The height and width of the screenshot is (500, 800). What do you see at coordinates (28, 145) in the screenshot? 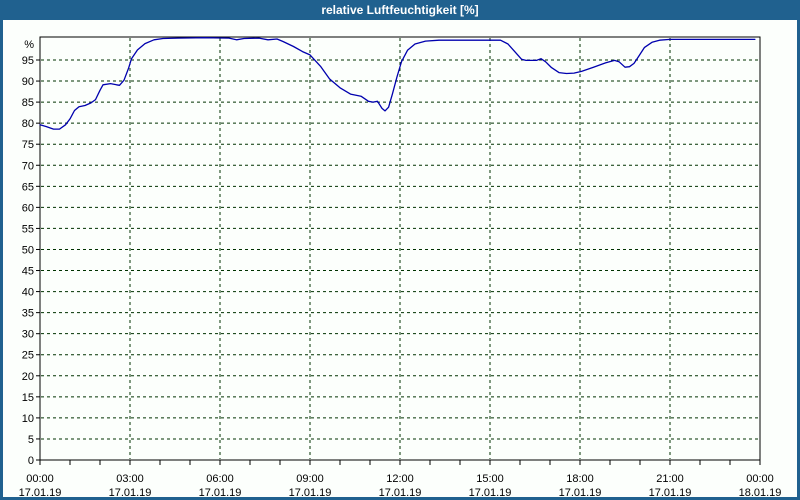
I see `y-axis-label: 75` at bounding box center [28, 145].